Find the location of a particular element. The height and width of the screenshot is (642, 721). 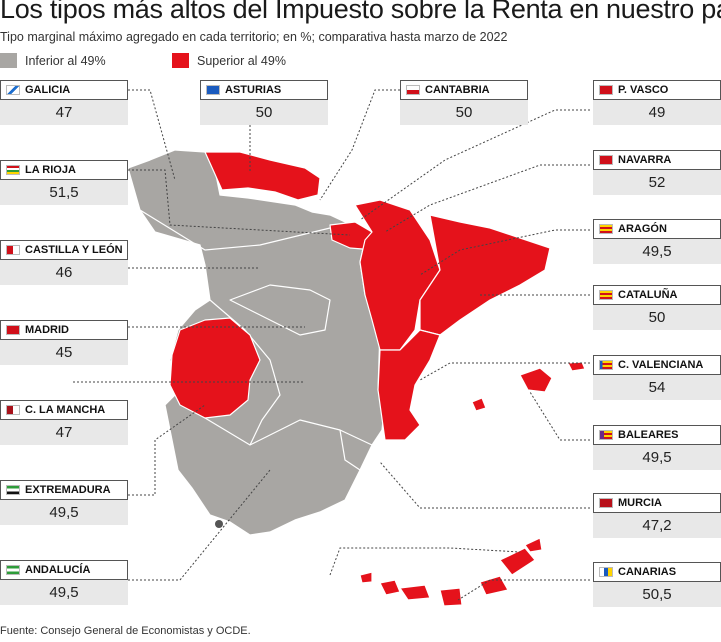

region-name: LA RIOJA is located at coordinates (50, 170).